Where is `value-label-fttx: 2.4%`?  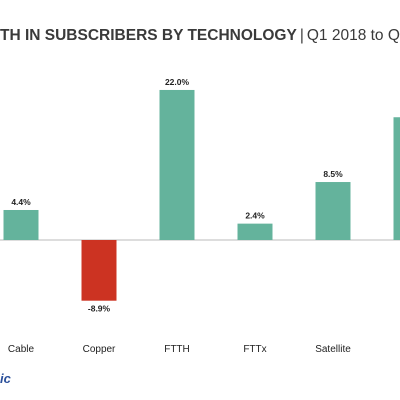
value-label-fttx: 2.4% is located at coordinates (255, 216).